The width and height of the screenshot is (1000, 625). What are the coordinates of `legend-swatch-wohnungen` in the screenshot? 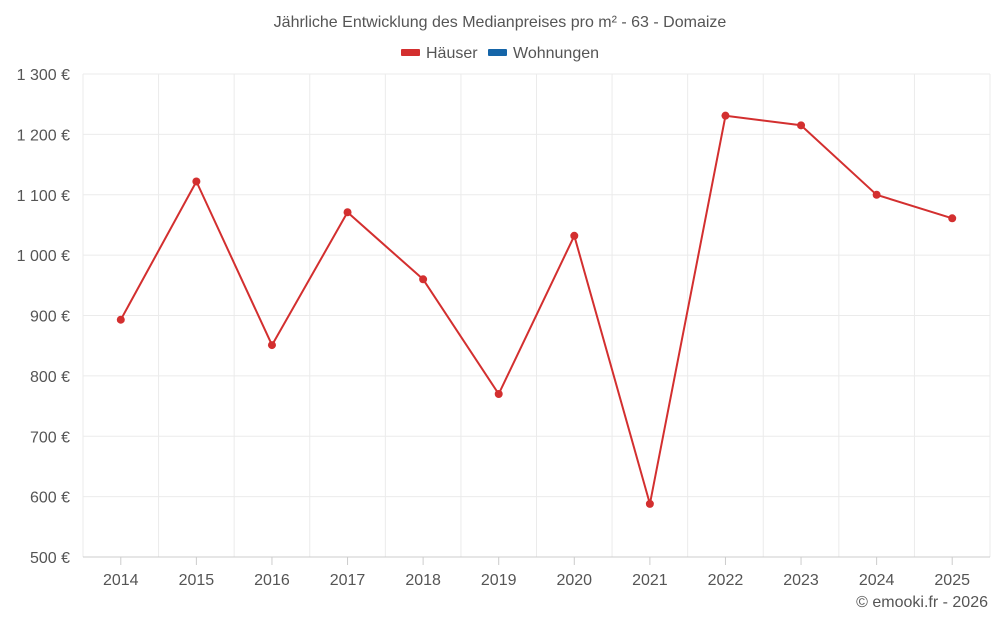 It's located at (498, 53).